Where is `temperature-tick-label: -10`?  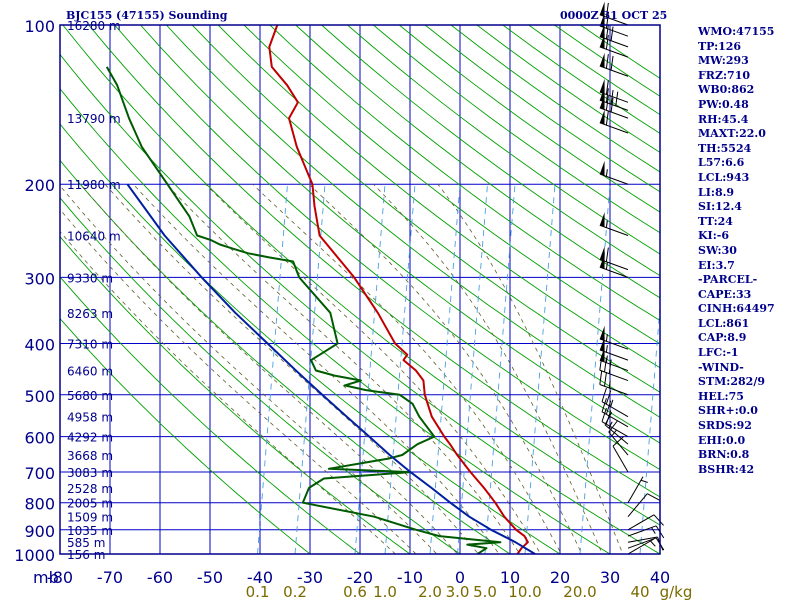 temperature-tick-label: -10 is located at coordinates (410, 577).